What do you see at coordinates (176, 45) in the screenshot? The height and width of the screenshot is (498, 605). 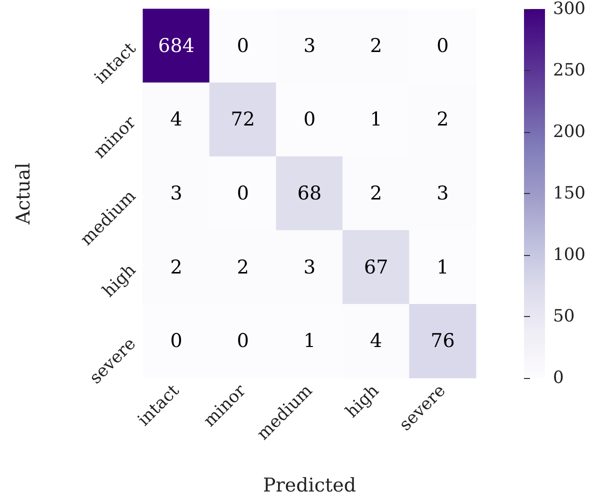 I see `data-label: 684` at bounding box center [176, 45].